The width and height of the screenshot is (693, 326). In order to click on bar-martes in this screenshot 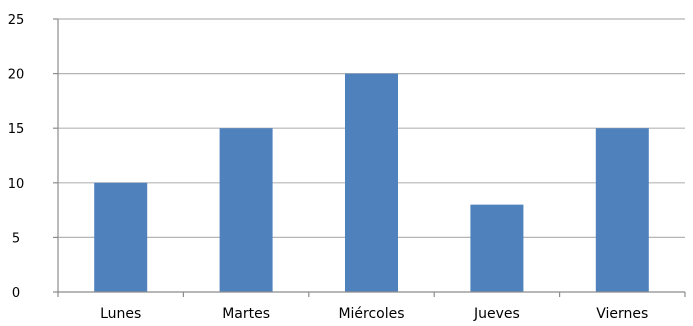, I will do `click(246, 210)`.